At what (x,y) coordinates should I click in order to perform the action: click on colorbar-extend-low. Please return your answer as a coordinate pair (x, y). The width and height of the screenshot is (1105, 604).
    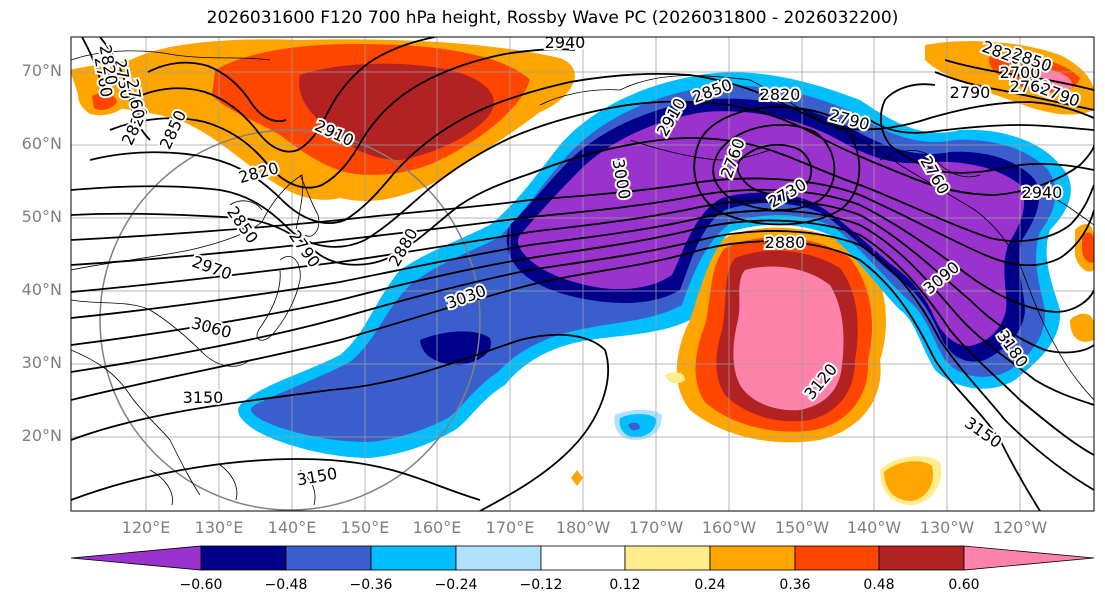
    Looking at the image, I should click on (136, 558).